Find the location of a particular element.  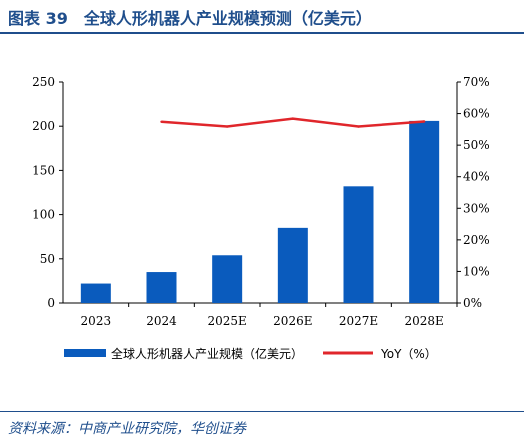

title-bar: 图表 39 全球人形机器人产业规模预测（亿美元） is located at coordinates (262, 17).